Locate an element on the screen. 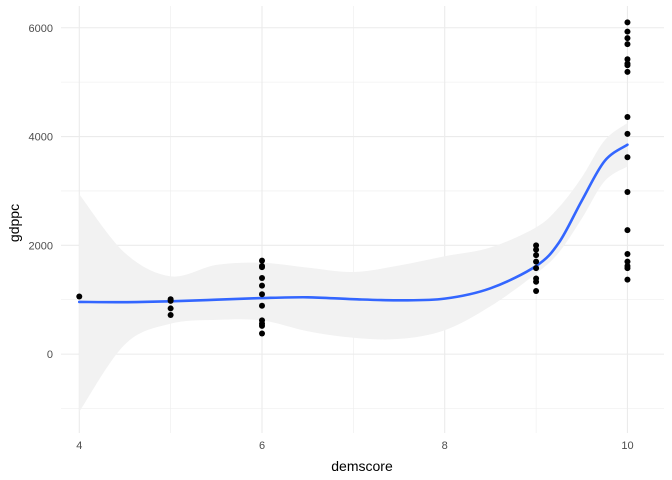 The image size is (672, 480). y-tick-label: 6000 is located at coordinates (41, 29).